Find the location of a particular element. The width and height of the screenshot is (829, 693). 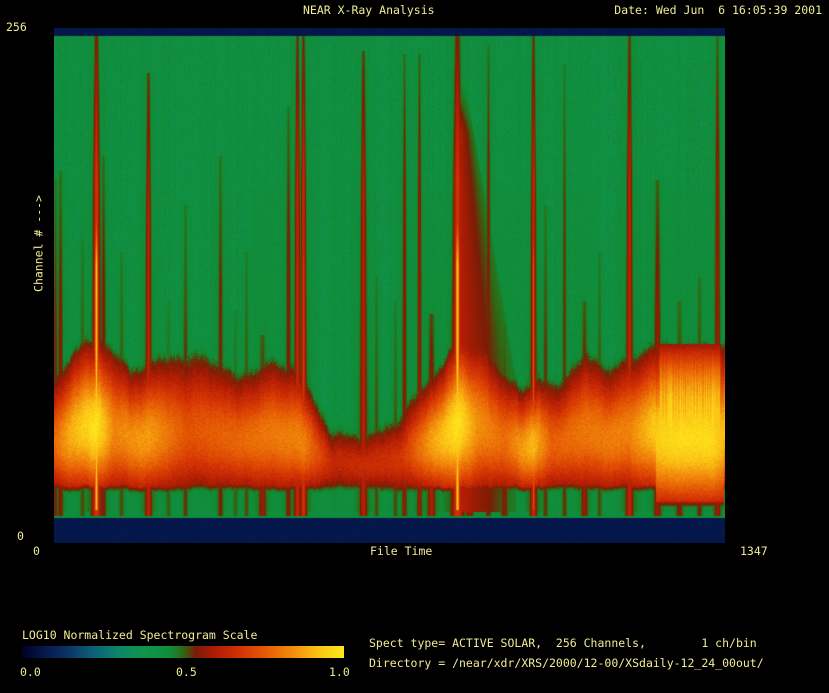

y-axis-max-tick: 256 is located at coordinates (16, 27).